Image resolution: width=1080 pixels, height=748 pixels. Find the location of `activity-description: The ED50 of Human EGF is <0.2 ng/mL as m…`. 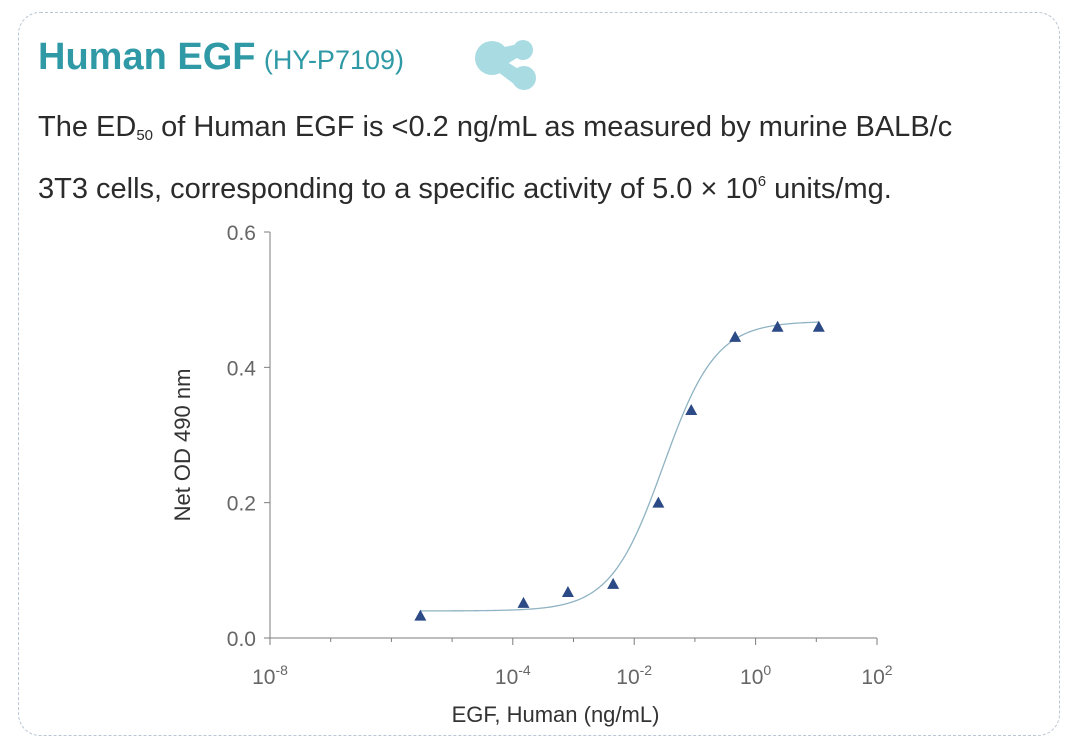

activity-description: The ED50 of Human EGF is <0.2 ng/mL as m… is located at coordinates (495, 158).